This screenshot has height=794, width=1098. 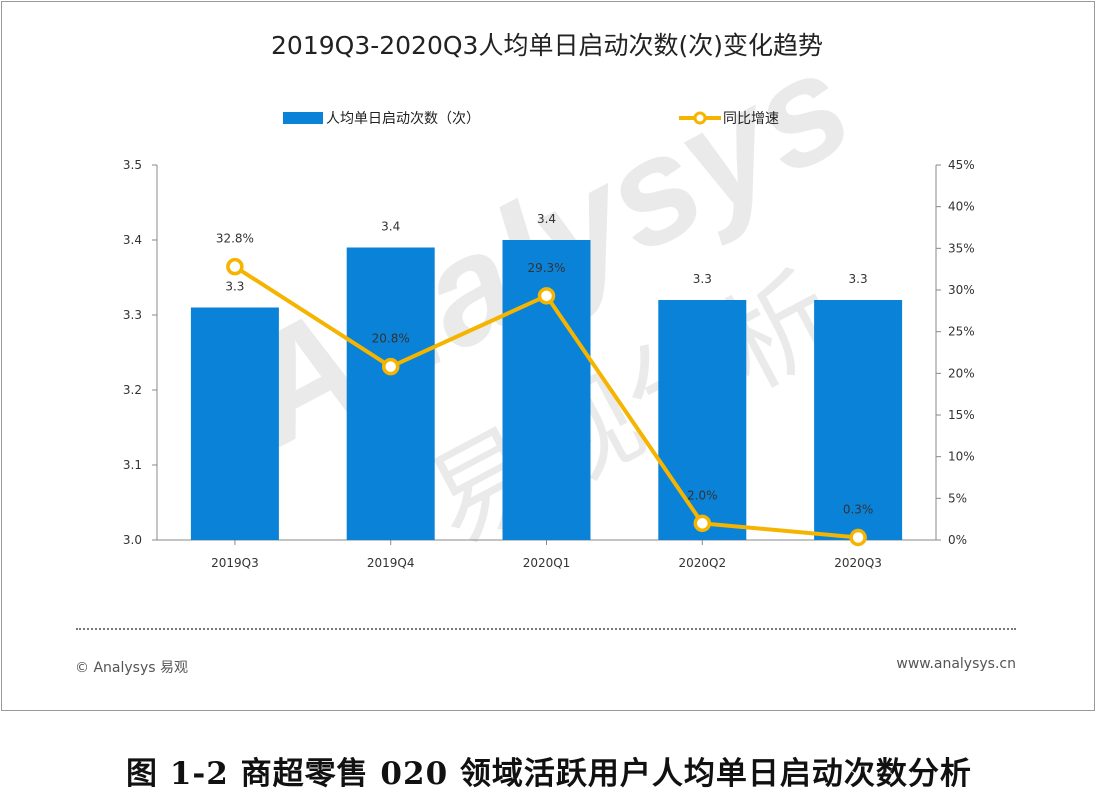 What do you see at coordinates (132, 465) in the screenshot?
I see `y-left-tick-label: 3.1` at bounding box center [132, 465].